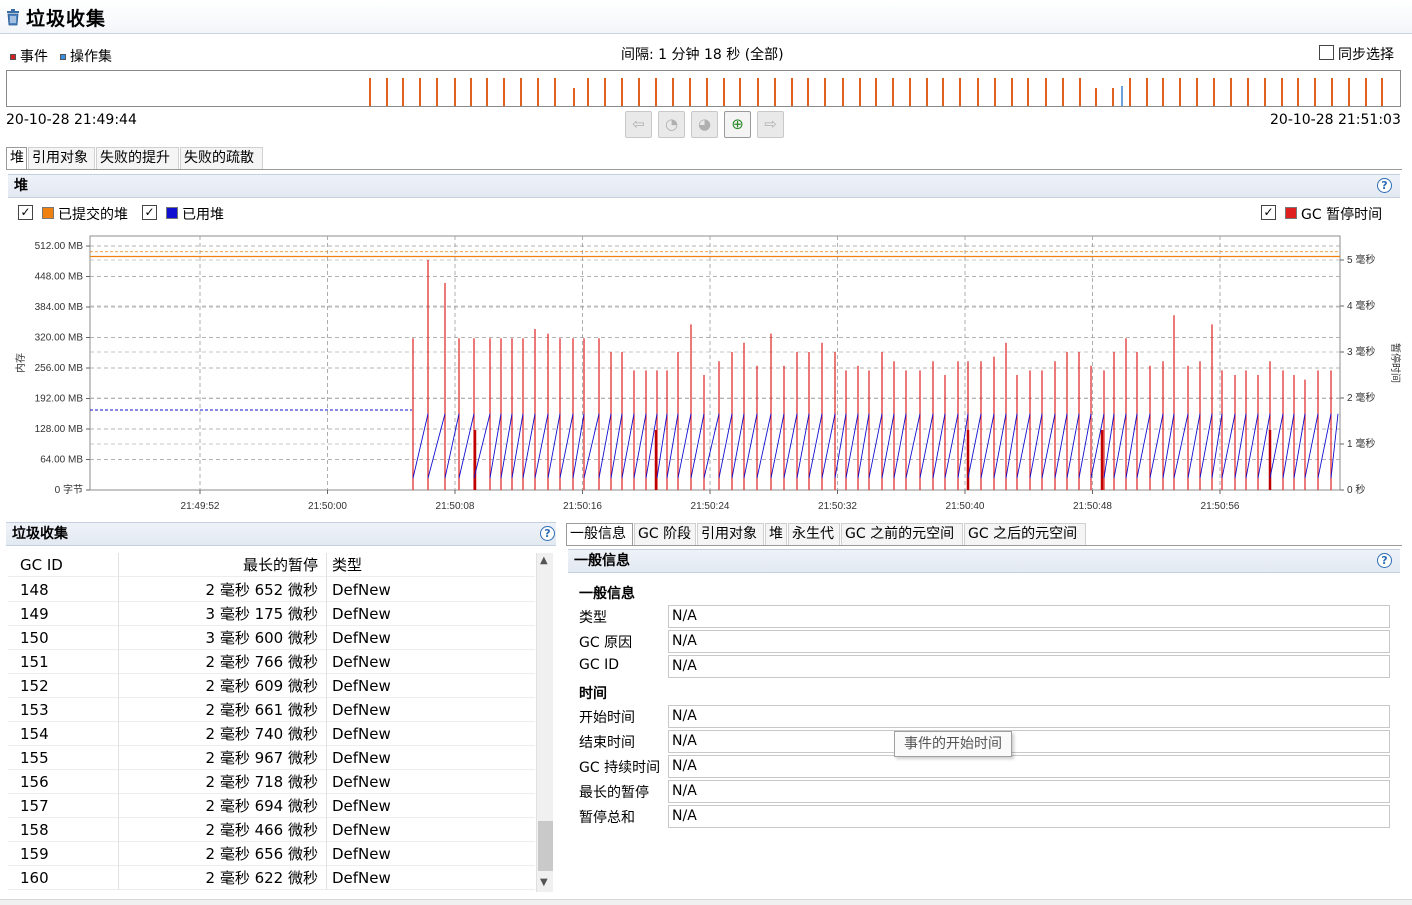  I want to click on table-cell: 2 毫秒 622 微秒, so click(261, 878).